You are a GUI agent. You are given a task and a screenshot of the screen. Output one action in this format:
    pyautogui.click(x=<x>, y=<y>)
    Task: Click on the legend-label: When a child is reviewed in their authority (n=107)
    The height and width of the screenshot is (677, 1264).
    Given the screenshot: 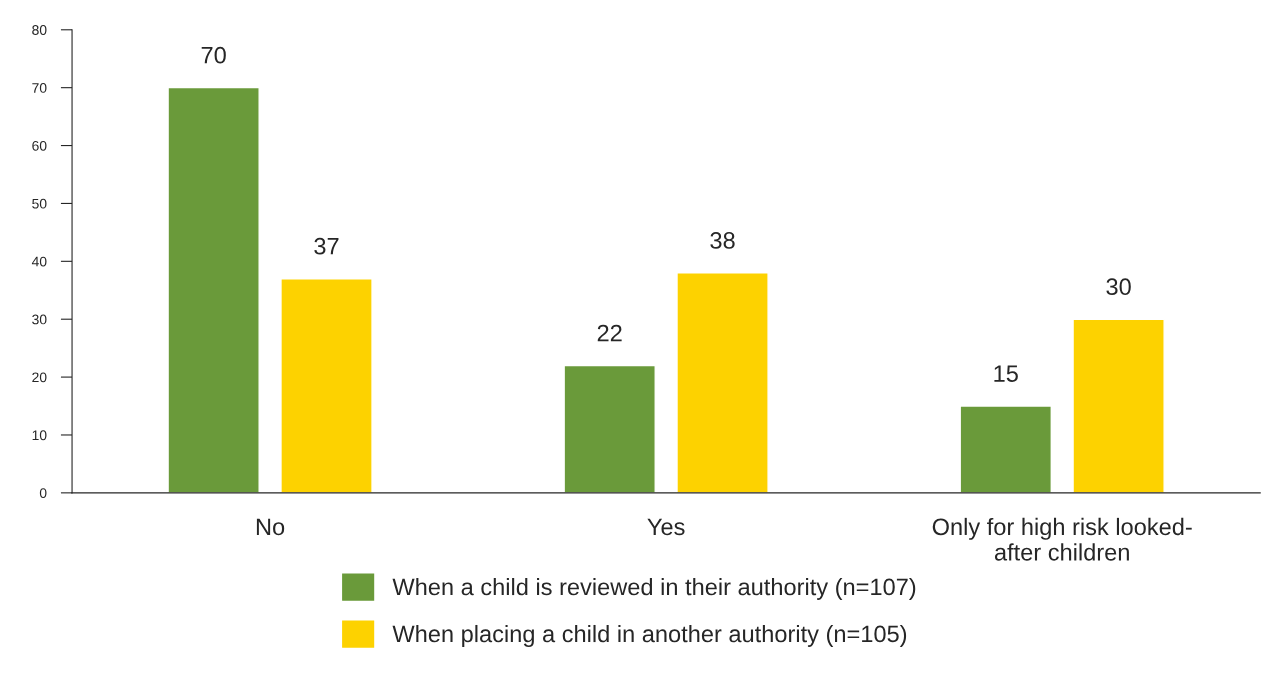 What is the action you would take?
    pyautogui.click(x=654, y=588)
    